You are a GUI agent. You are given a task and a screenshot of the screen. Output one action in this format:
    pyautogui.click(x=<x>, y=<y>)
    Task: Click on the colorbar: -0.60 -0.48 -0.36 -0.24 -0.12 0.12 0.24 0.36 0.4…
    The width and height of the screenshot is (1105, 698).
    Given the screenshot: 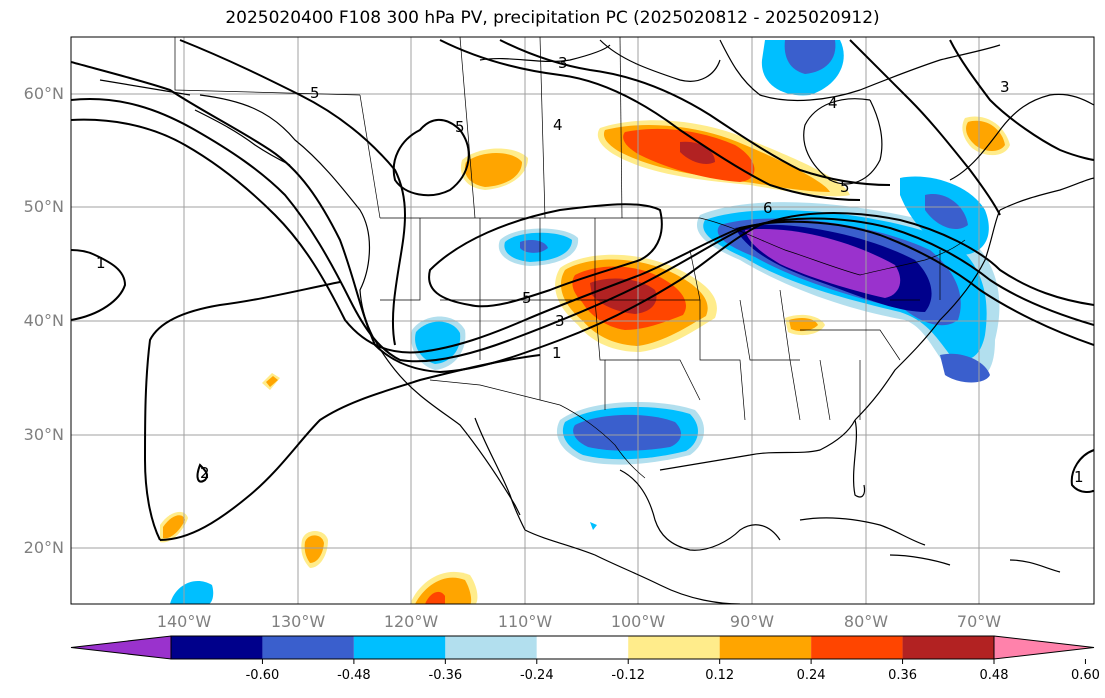 What is the action you would take?
    pyautogui.click(x=585, y=659)
    